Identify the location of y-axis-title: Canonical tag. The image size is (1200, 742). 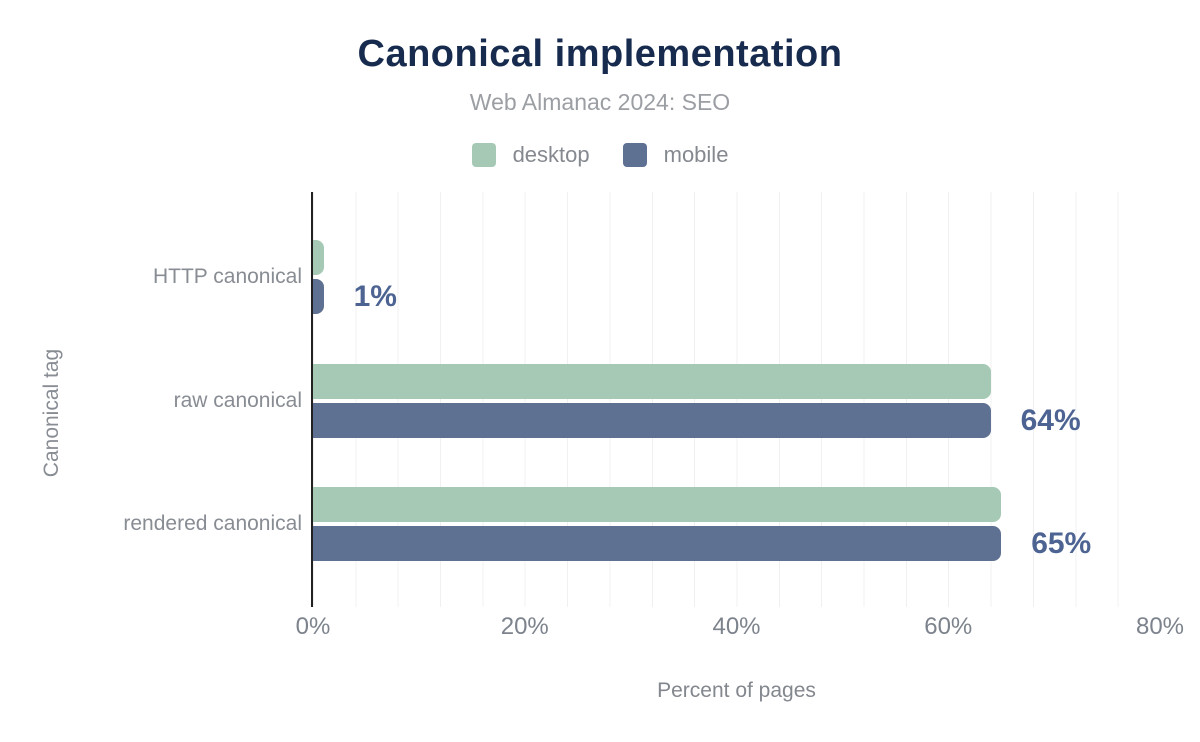
(51, 413).